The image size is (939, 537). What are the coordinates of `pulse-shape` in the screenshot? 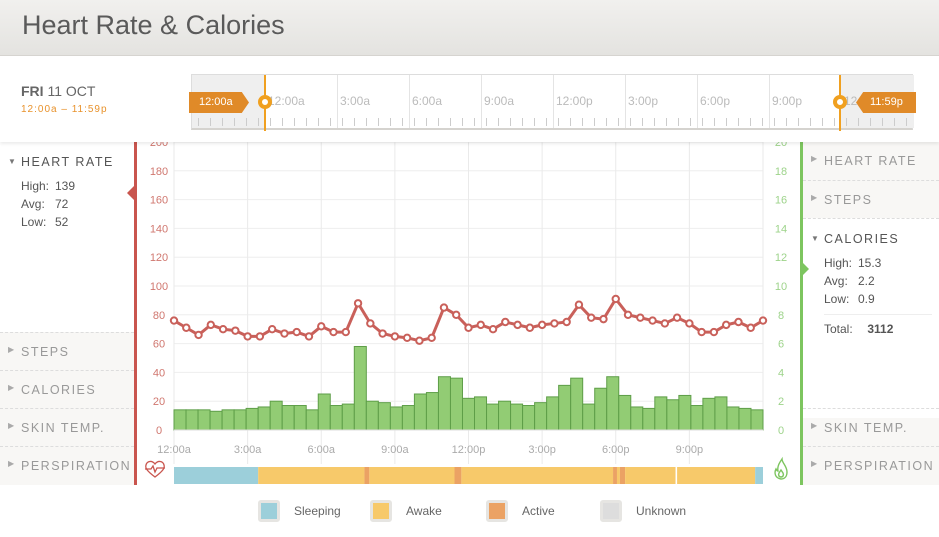 It's located at (155, 469).